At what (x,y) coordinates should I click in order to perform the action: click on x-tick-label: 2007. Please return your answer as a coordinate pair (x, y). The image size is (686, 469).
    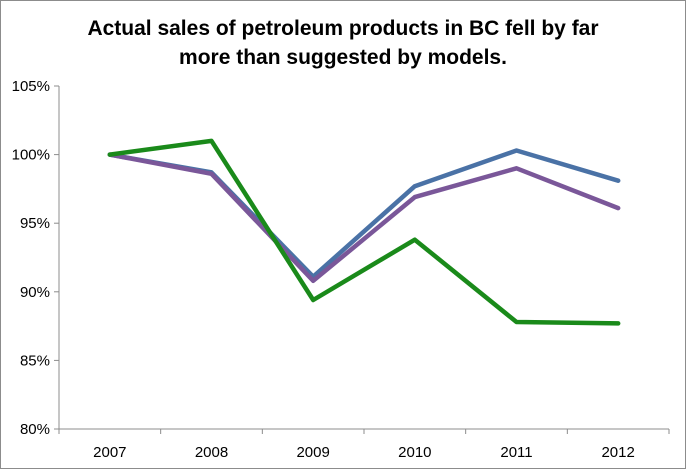
    Looking at the image, I should click on (109, 452).